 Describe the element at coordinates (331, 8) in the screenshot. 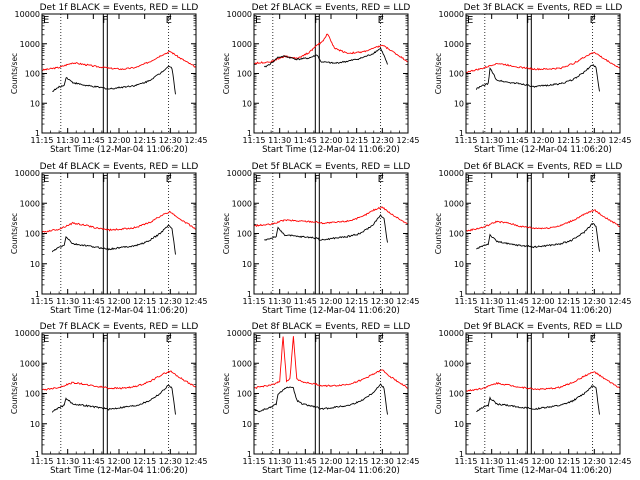

I see `panel-title: Det 2f BLACK = Events, RED = LLD` at that location.